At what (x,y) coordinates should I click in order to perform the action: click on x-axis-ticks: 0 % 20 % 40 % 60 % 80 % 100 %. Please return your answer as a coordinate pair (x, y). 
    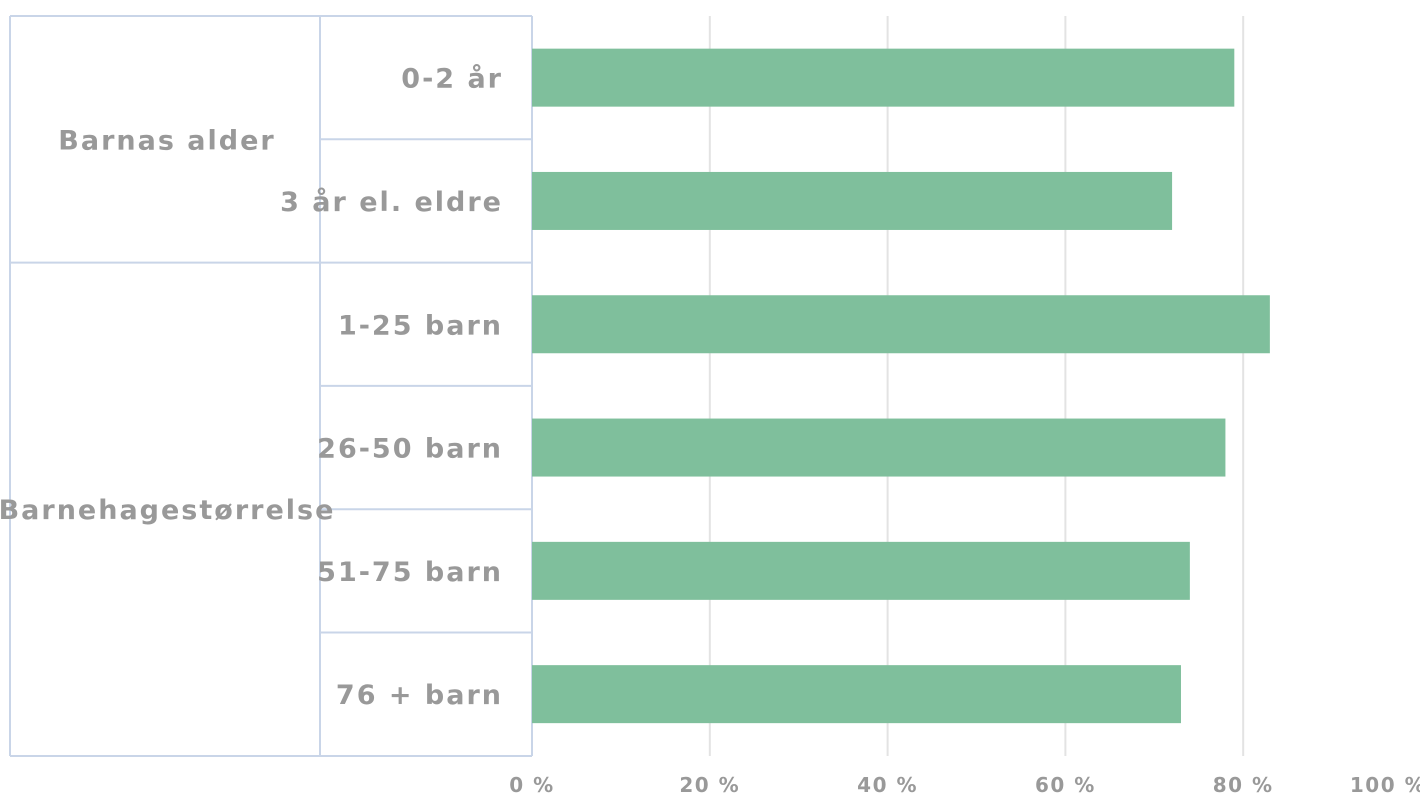
    Looking at the image, I should click on (964, 784).